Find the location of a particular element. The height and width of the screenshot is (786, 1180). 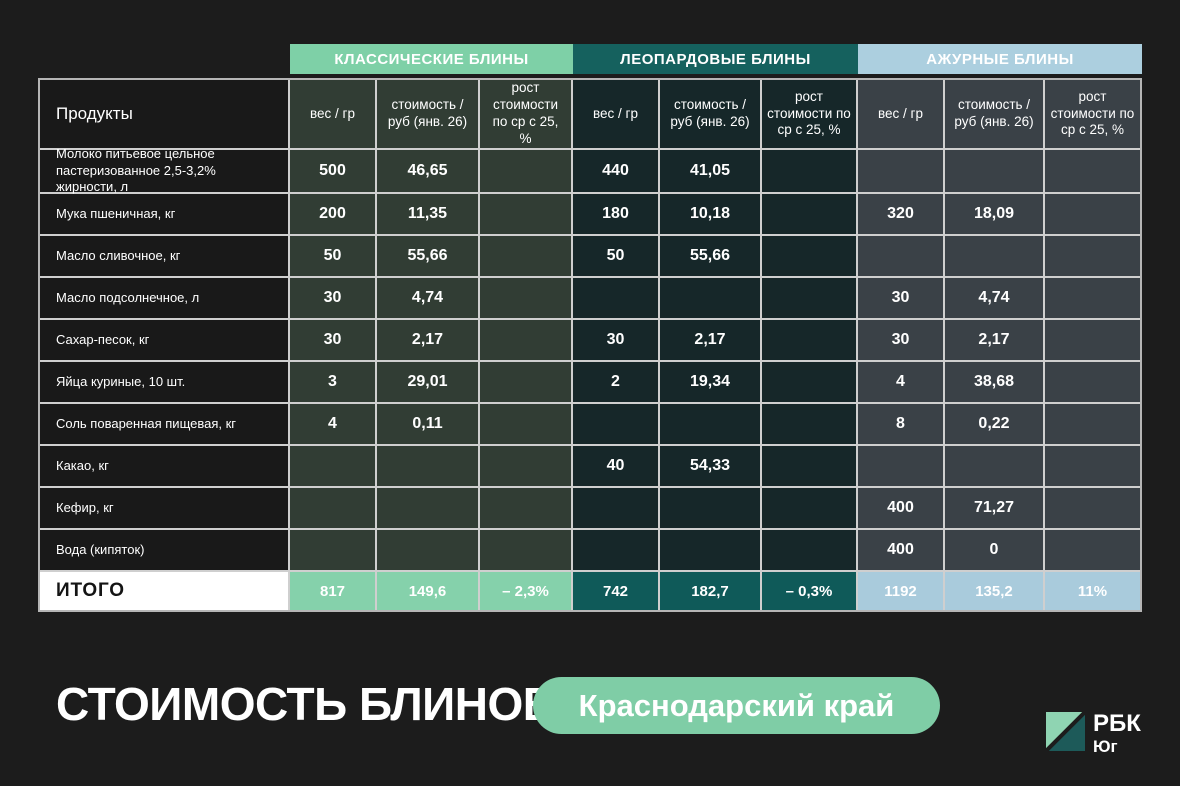

value-cell-r9-c7: 400 is located at coordinates (900, 508).